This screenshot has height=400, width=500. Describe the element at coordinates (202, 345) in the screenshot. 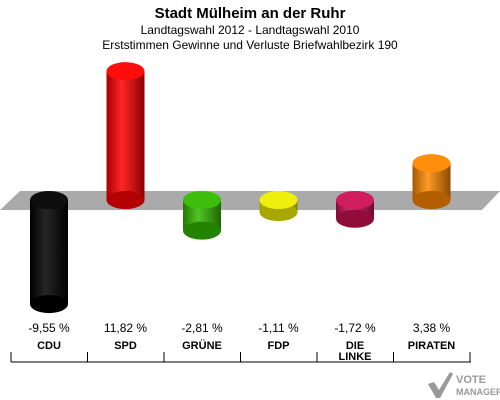

I see `category-label-gruene: GRÜNE` at that location.